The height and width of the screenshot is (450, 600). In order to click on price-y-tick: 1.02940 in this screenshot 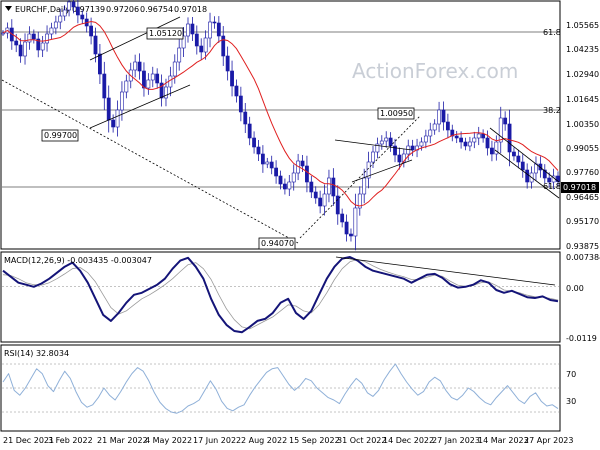, I will do `click(582, 74)`.